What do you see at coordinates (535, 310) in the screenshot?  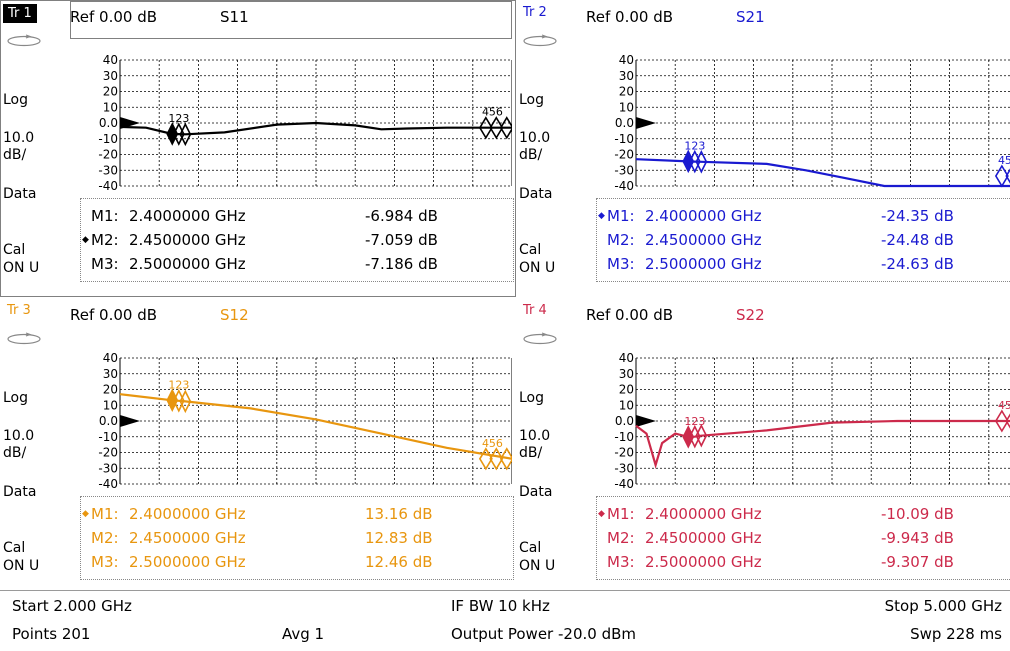 I see `trace-label: Tr 4` at bounding box center [535, 310].